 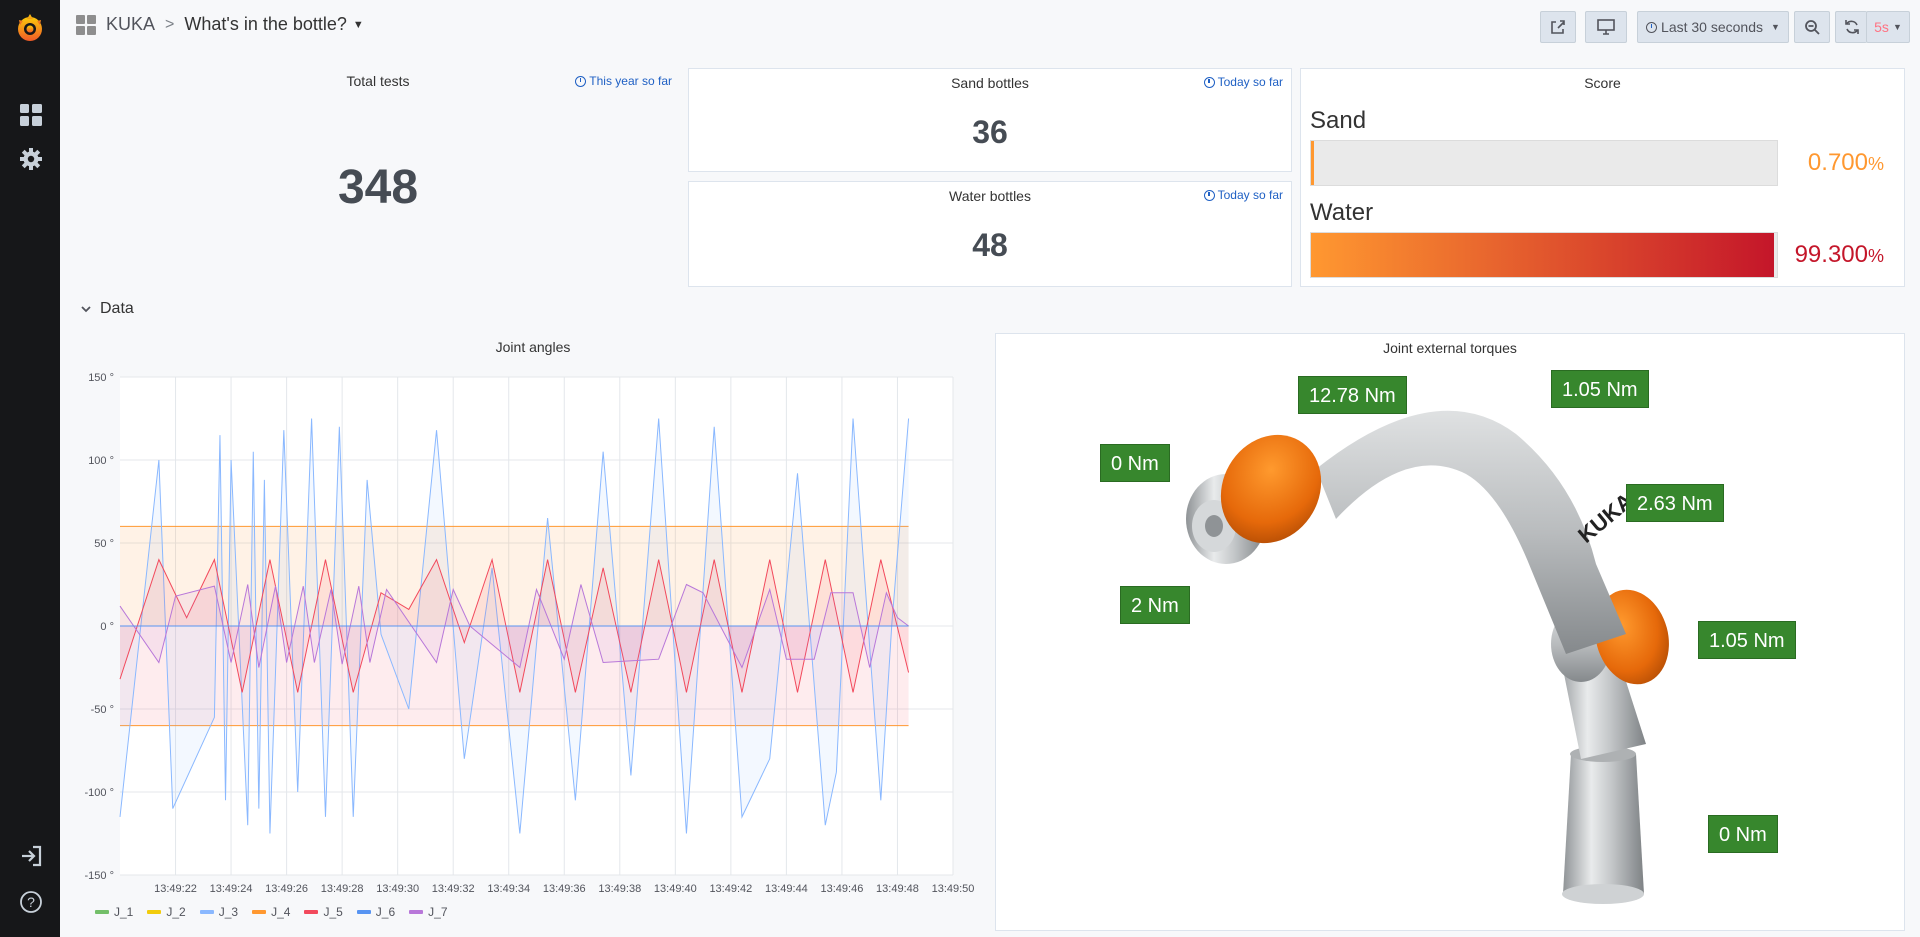 I want to click on row-title: Data, so click(x=117, y=308).